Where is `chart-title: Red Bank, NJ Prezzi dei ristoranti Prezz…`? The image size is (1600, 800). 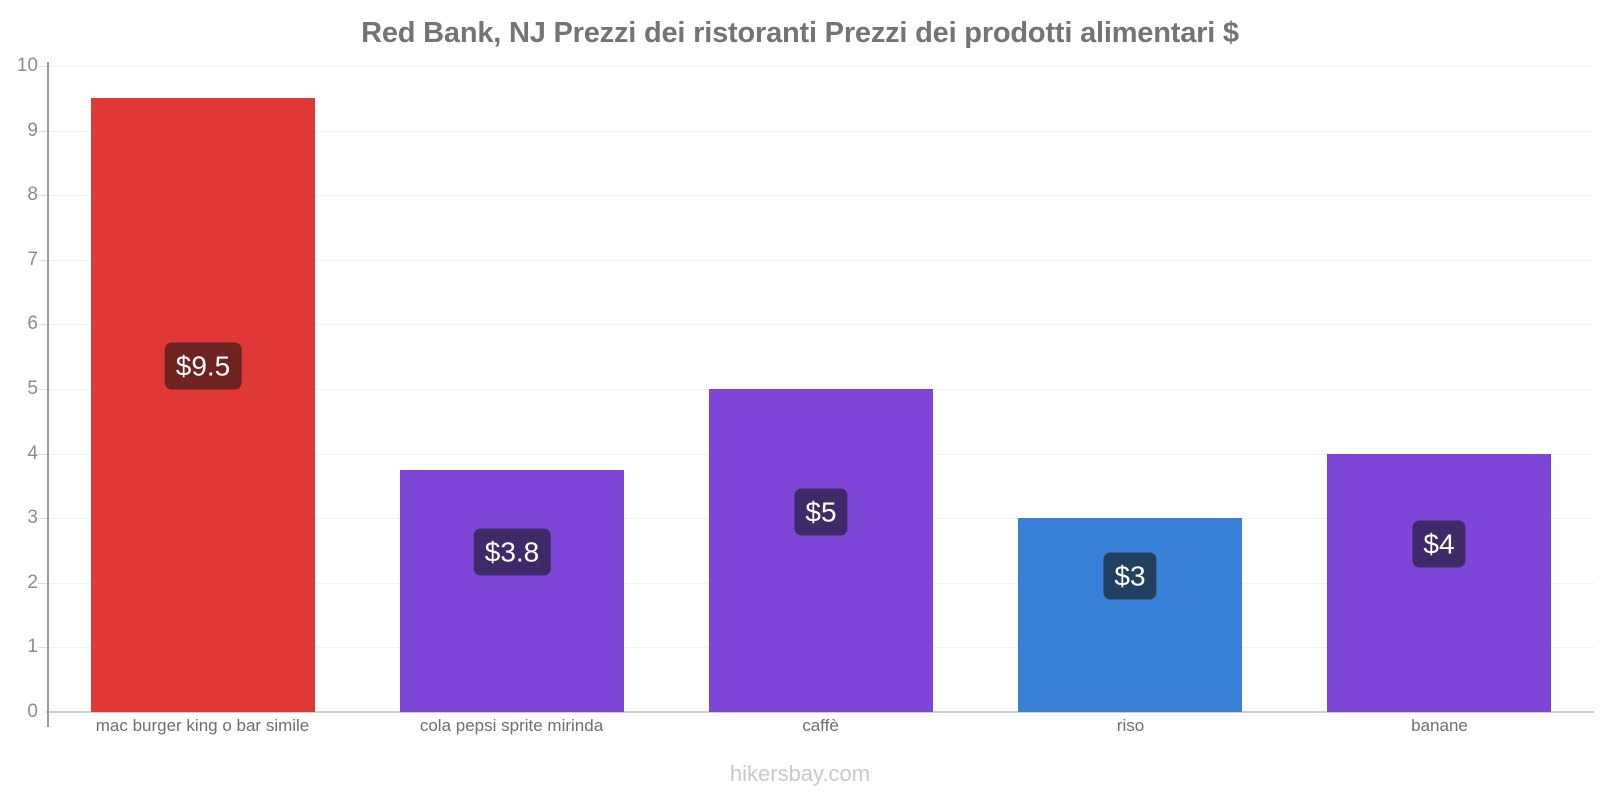
chart-title: Red Bank, NJ Prezzi dei ristoranti Prezz… is located at coordinates (800, 33).